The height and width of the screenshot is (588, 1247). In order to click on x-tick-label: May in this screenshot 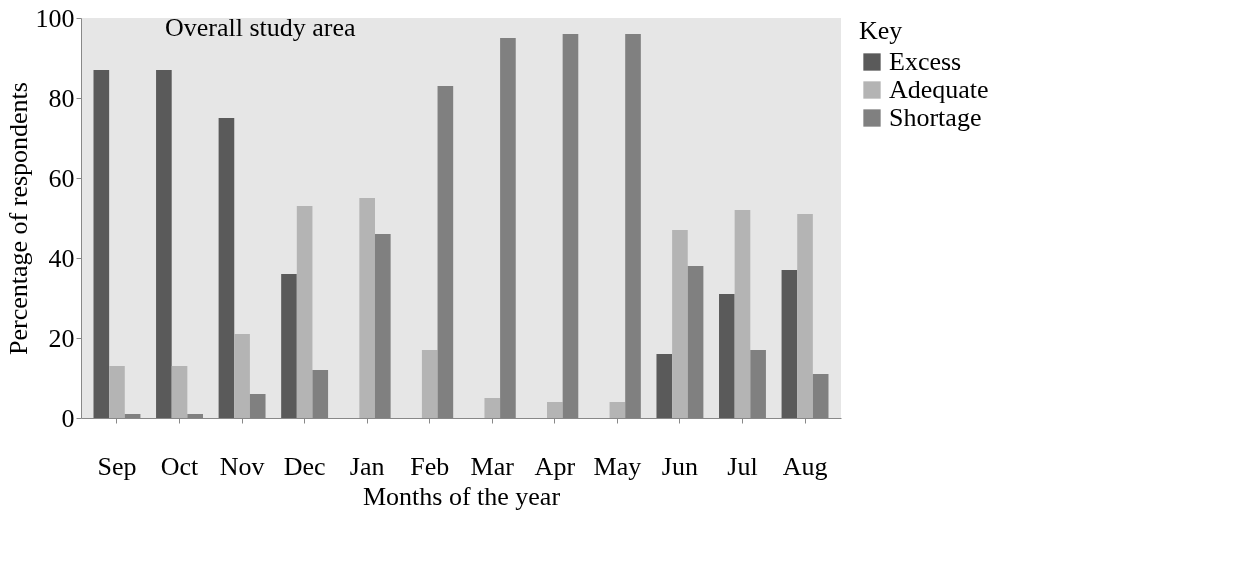, I will do `click(617, 466)`.